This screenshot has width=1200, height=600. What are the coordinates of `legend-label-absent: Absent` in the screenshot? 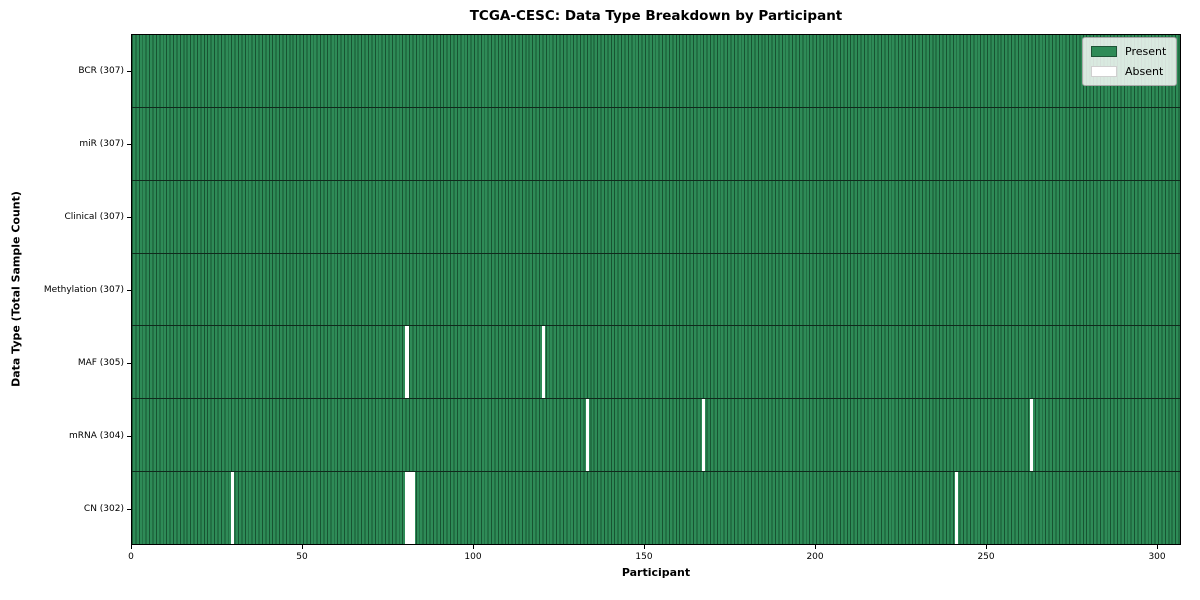 It's located at (1144, 71).